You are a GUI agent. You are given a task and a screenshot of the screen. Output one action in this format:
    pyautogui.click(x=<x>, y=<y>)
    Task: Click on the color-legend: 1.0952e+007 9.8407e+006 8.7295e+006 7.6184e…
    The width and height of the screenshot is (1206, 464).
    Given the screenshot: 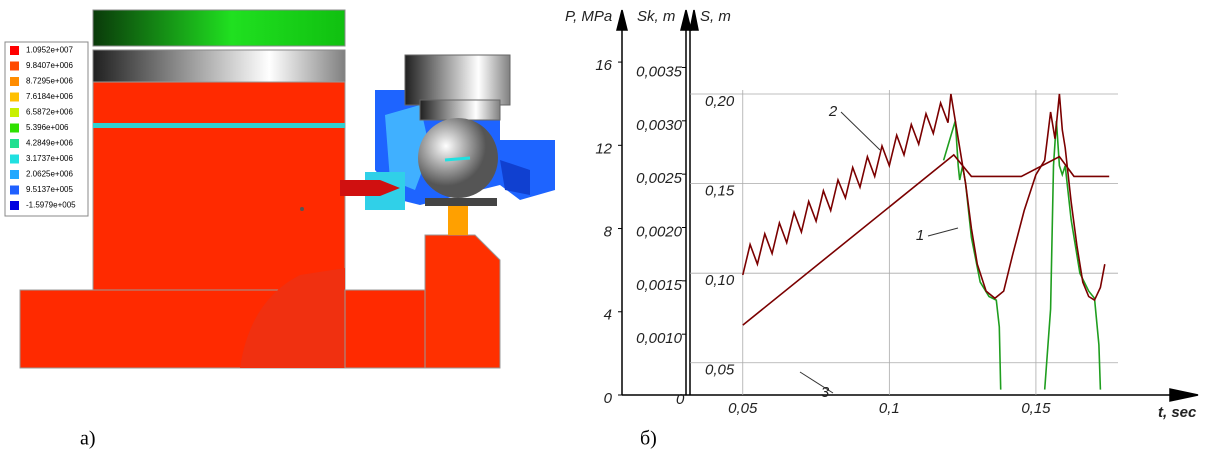 What is the action you would take?
    pyautogui.click(x=46, y=129)
    